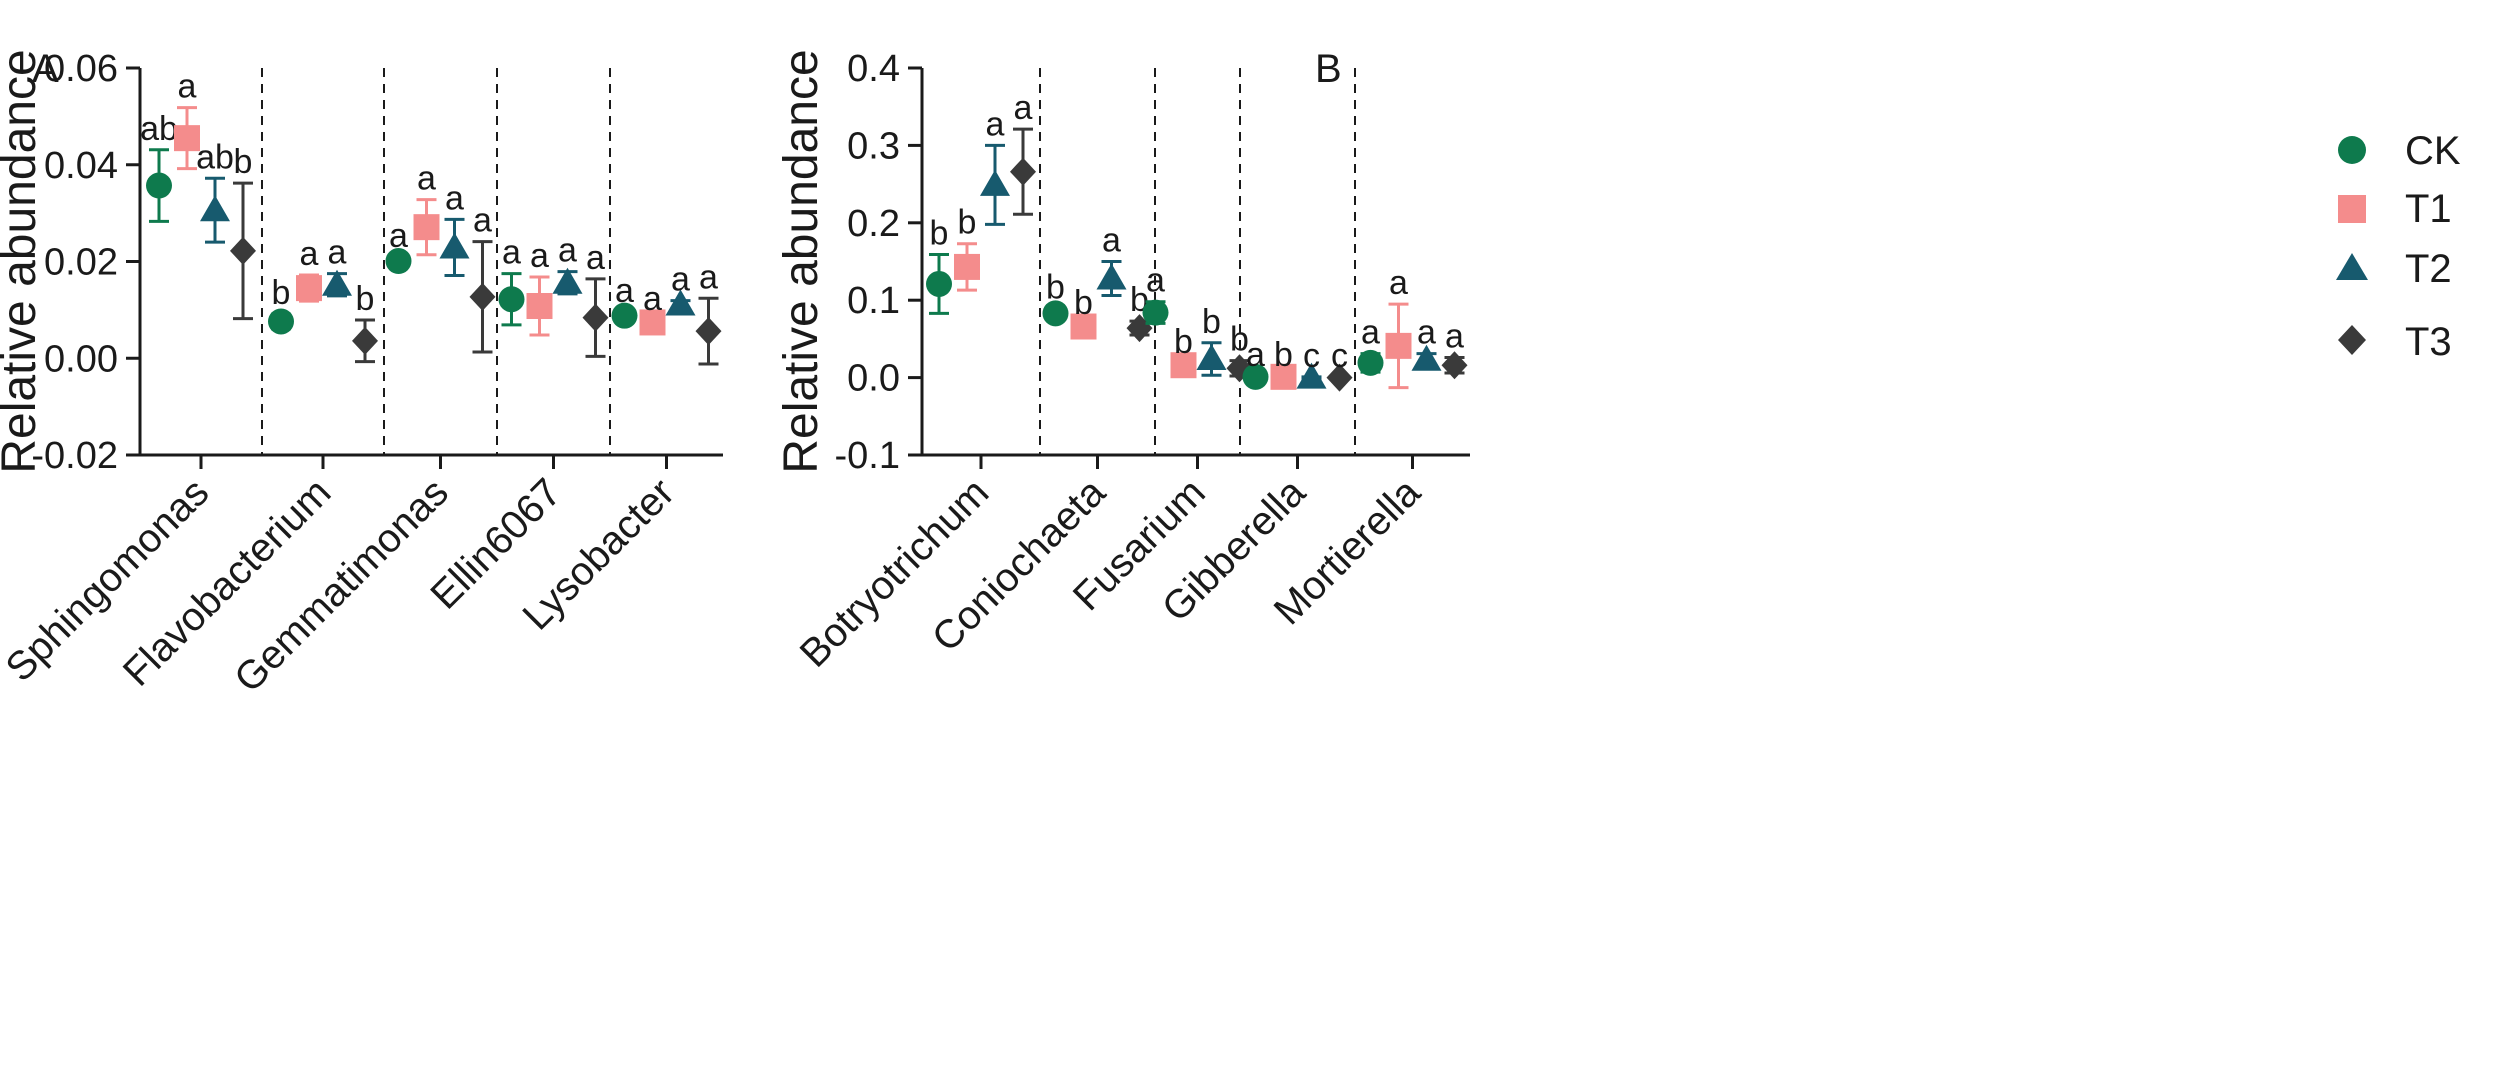  Describe the element at coordinates (74, 456) in the screenshot. I see `y-tick-label: -0.02` at that location.